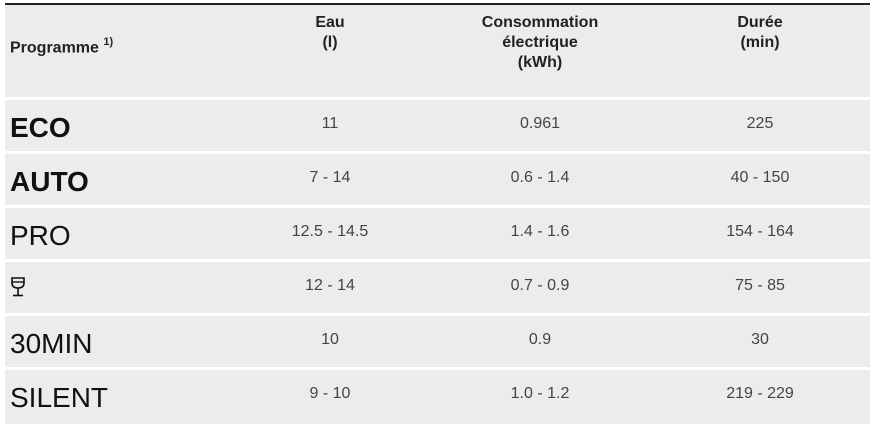  I want to click on table-row: PRO 12.5 - 14.5 1.4 - 1.6 154 - 164, so click(437, 232).